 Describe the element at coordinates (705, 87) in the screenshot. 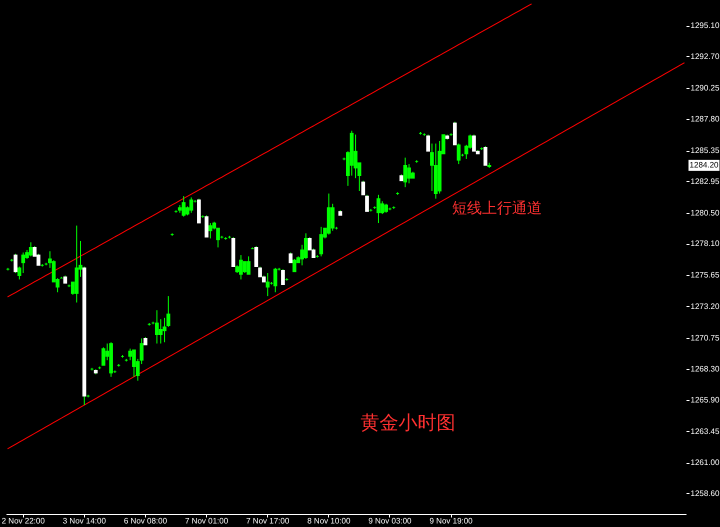

I see `y-tick-label: 1290.25` at that location.